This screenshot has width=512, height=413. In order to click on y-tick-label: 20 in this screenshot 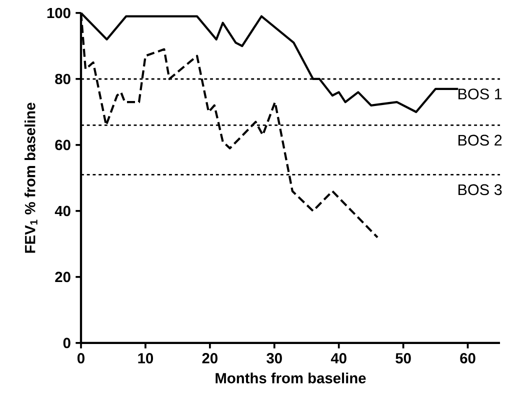, I will do `click(62, 277)`.